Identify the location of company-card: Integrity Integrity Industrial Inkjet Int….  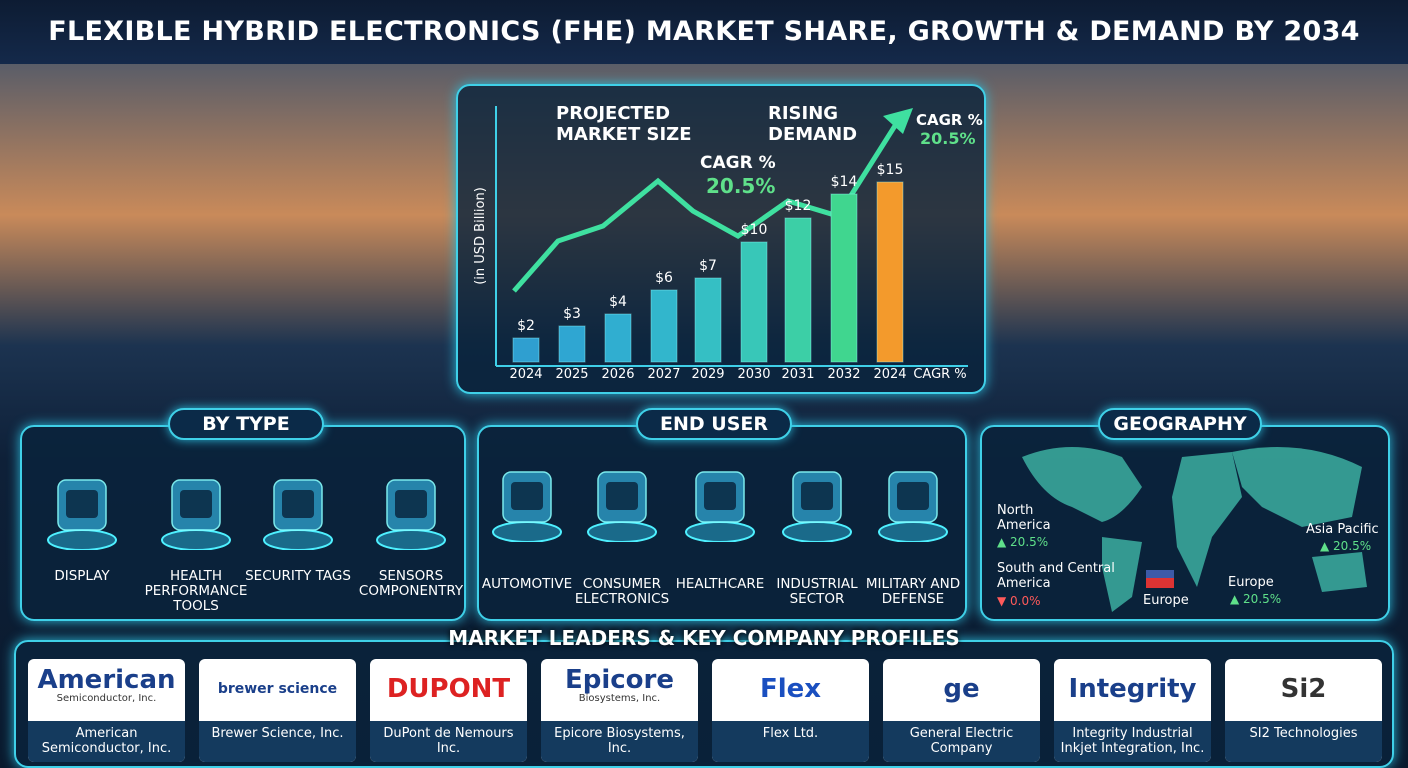
(1132, 710).